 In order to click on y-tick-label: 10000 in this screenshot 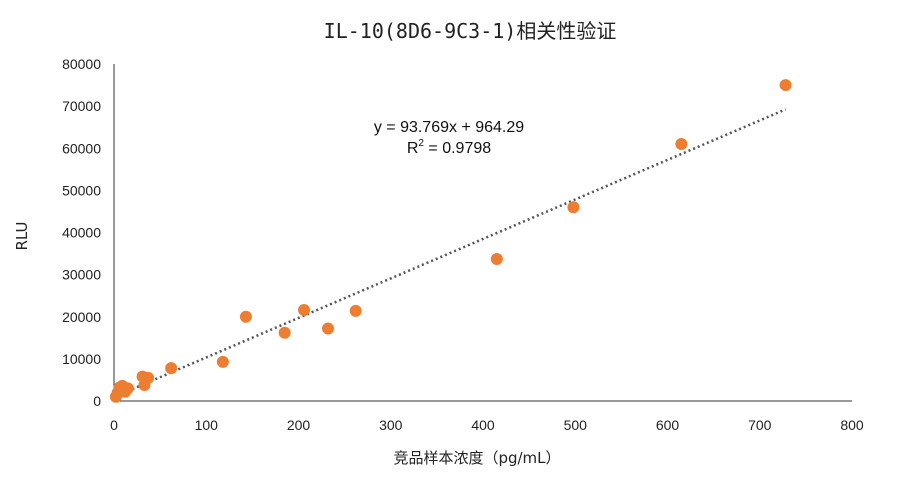, I will do `click(81, 359)`.